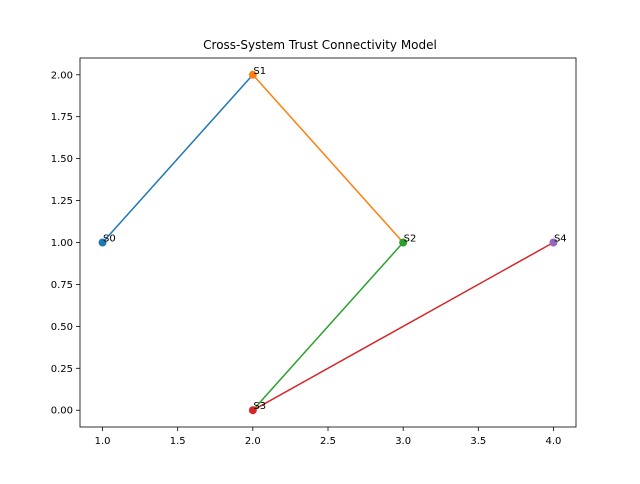  I want to click on node-point-s1, so click(252, 74).